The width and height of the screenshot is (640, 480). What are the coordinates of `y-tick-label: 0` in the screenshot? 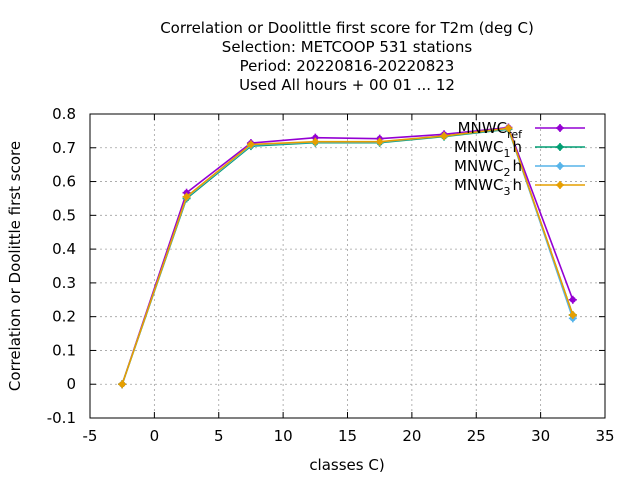 It's located at (71, 384).